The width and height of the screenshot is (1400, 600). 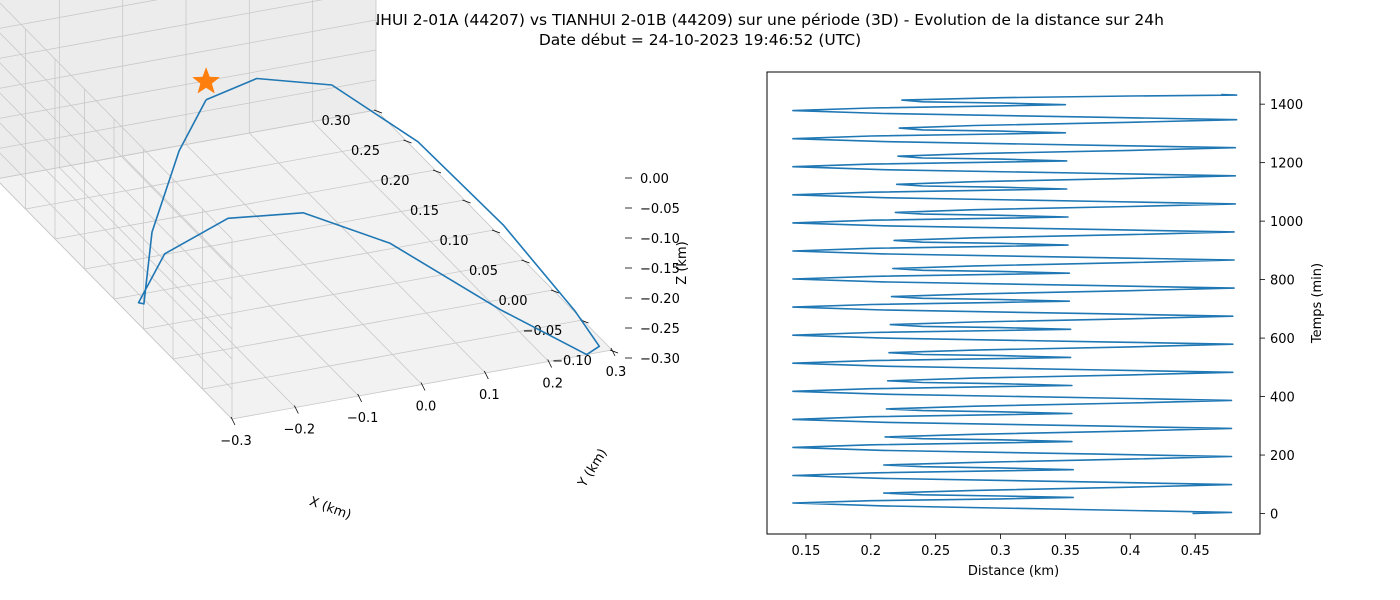 I want to click on z-tick-label: −0.20, so click(x=660, y=299).